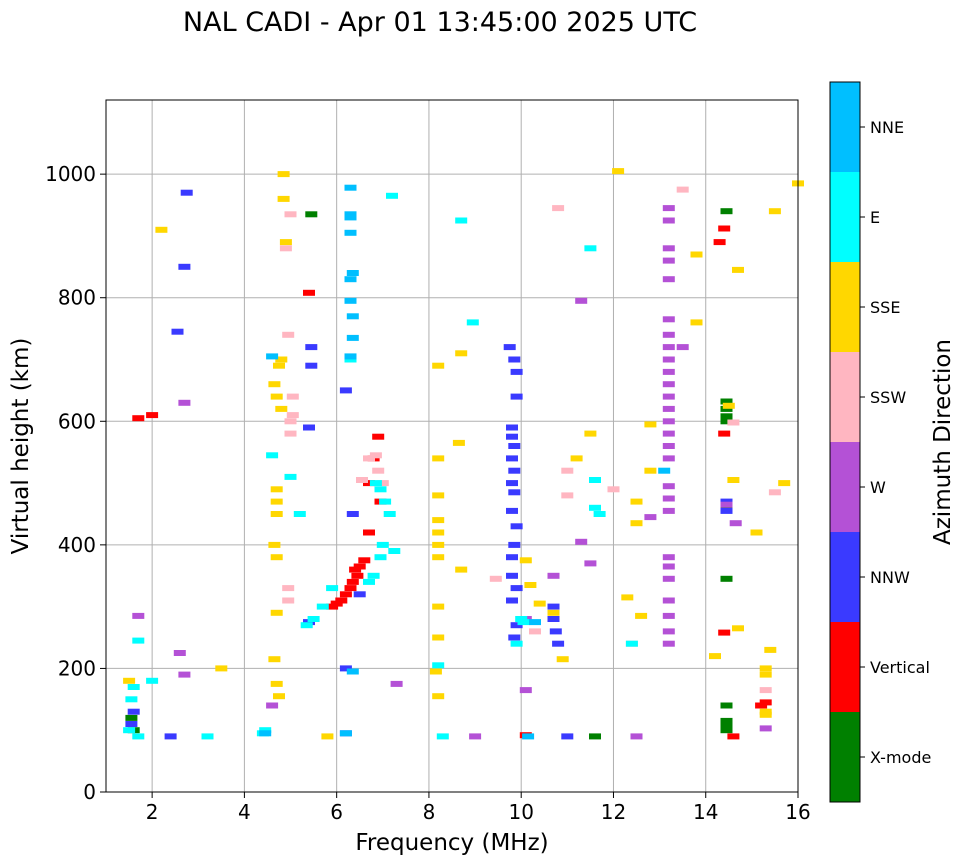 This screenshot has width=972, height=865. Describe the element at coordinates (888, 397) in the screenshot. I see `colorbar-tick-label: SSW` at that location.